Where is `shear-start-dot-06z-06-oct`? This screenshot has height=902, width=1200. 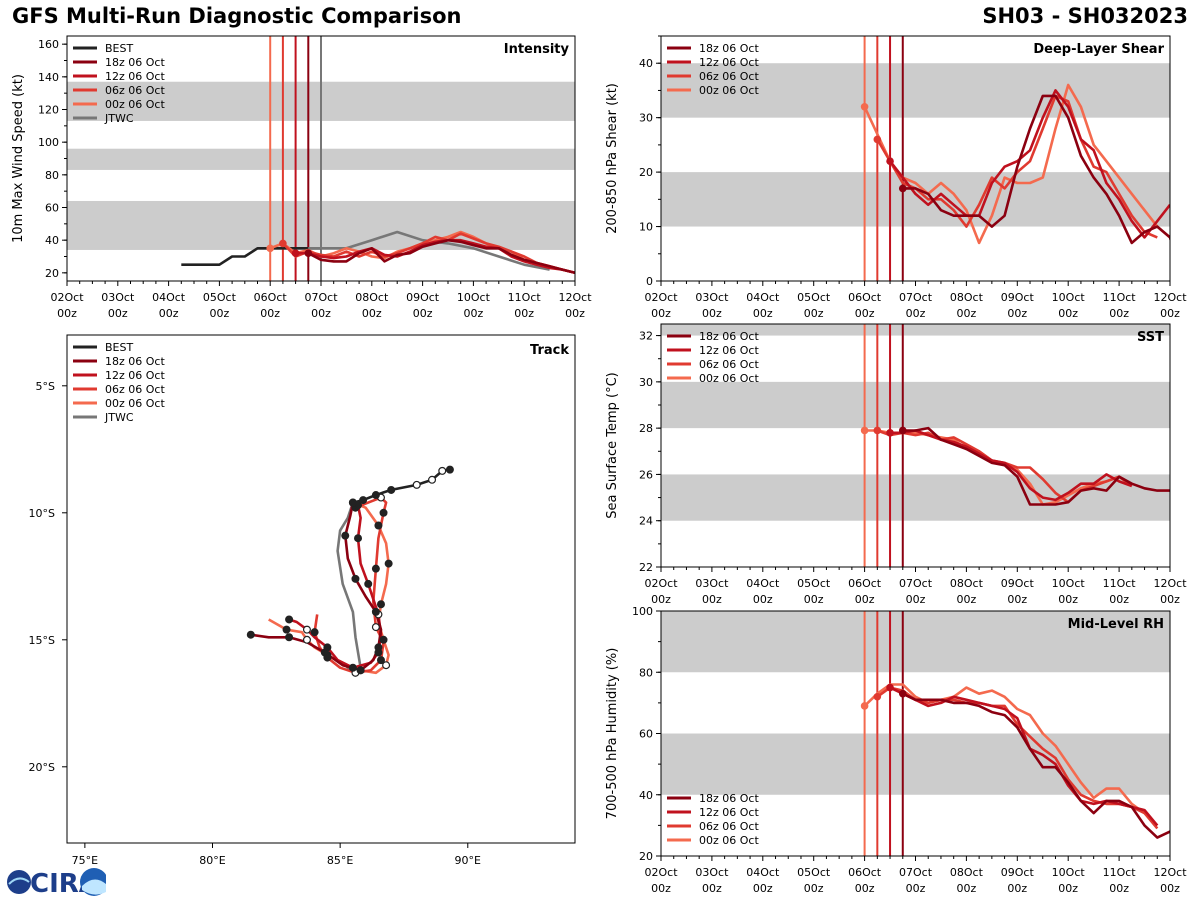 shear-start-dot-06z-06-oct is located at coordinates (877, 139).